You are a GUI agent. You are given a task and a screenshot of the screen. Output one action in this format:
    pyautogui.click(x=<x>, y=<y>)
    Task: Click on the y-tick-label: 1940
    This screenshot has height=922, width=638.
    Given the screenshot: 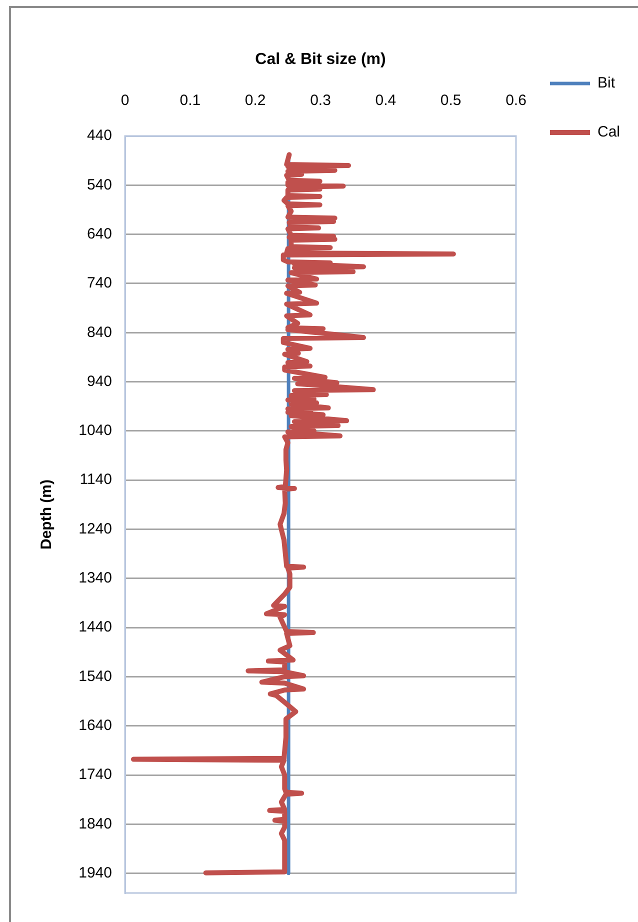 What is the action you would take?
    pyautogui.click(x=95, y=873)
    